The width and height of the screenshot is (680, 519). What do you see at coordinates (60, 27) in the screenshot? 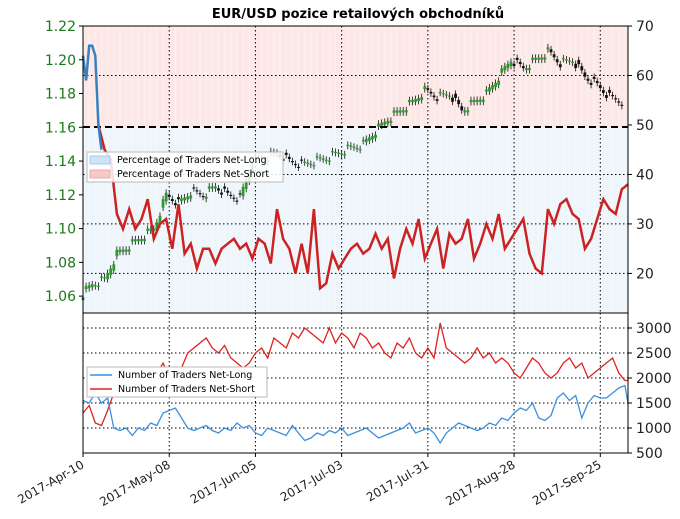
I see `left-tick-label: 1.22` at bounding box center [60, 27].